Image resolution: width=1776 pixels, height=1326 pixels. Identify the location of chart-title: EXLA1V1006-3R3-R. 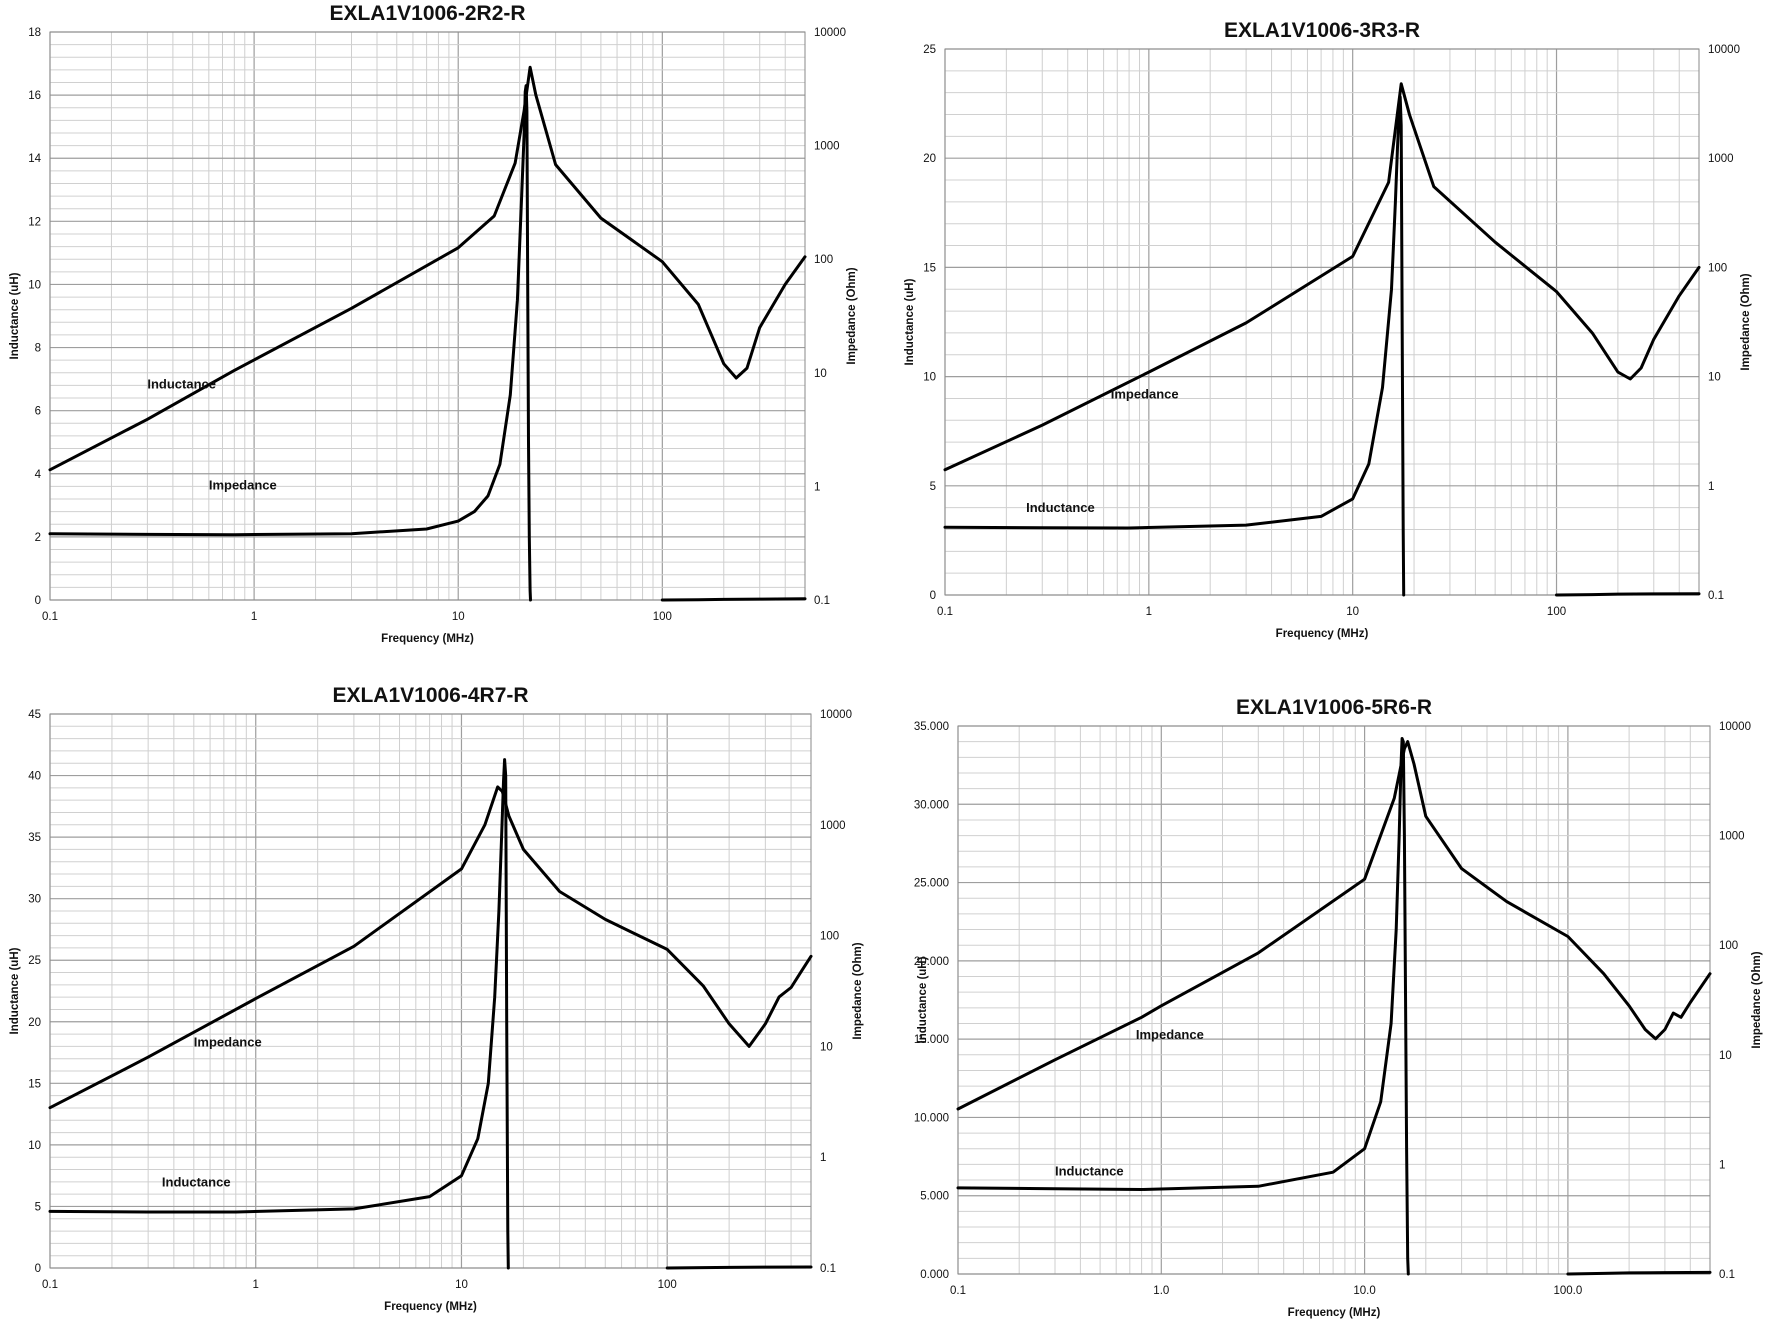
(1322, 30).